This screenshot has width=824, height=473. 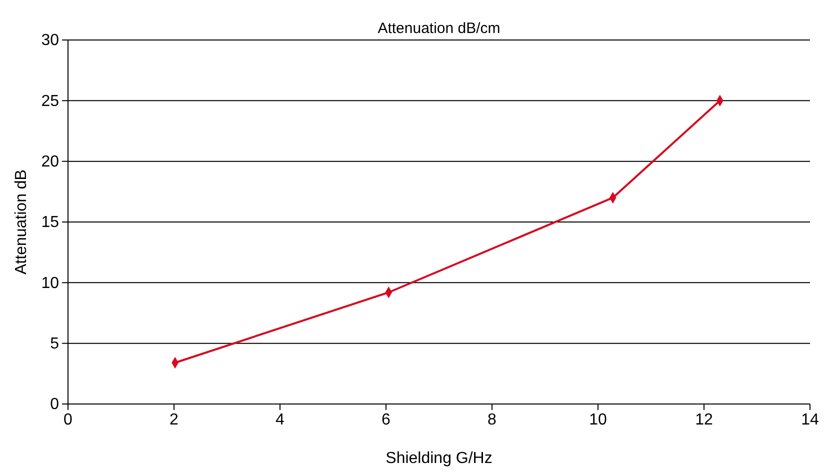 I want to click on y-tick-label: 10, so click(x=50, y=283).